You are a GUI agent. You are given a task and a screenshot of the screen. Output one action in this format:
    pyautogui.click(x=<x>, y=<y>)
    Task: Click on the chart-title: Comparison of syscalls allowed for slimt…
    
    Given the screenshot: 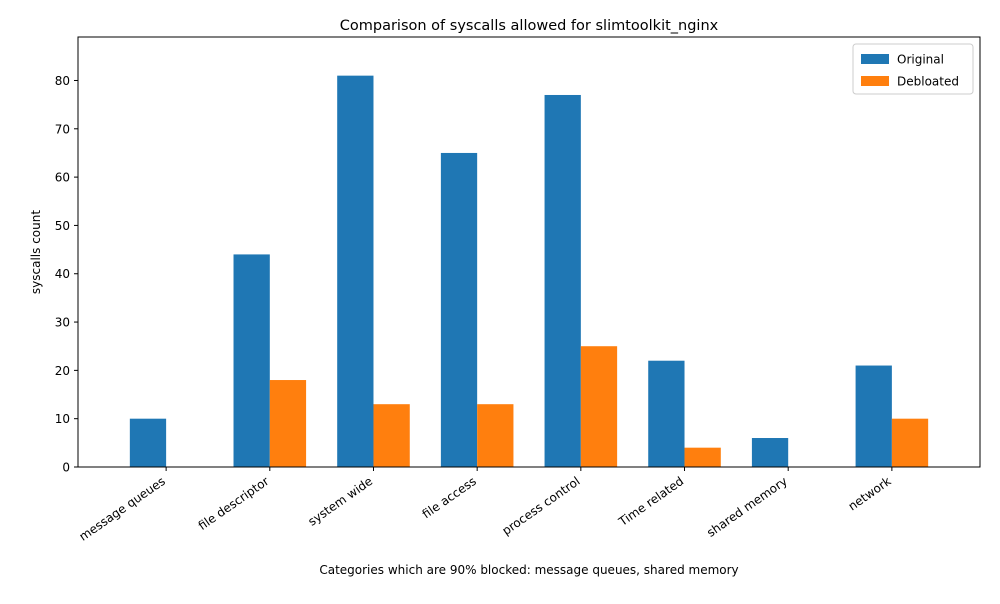 What is the action you would take?
    pyautogui.click(x=529, y=26)
    